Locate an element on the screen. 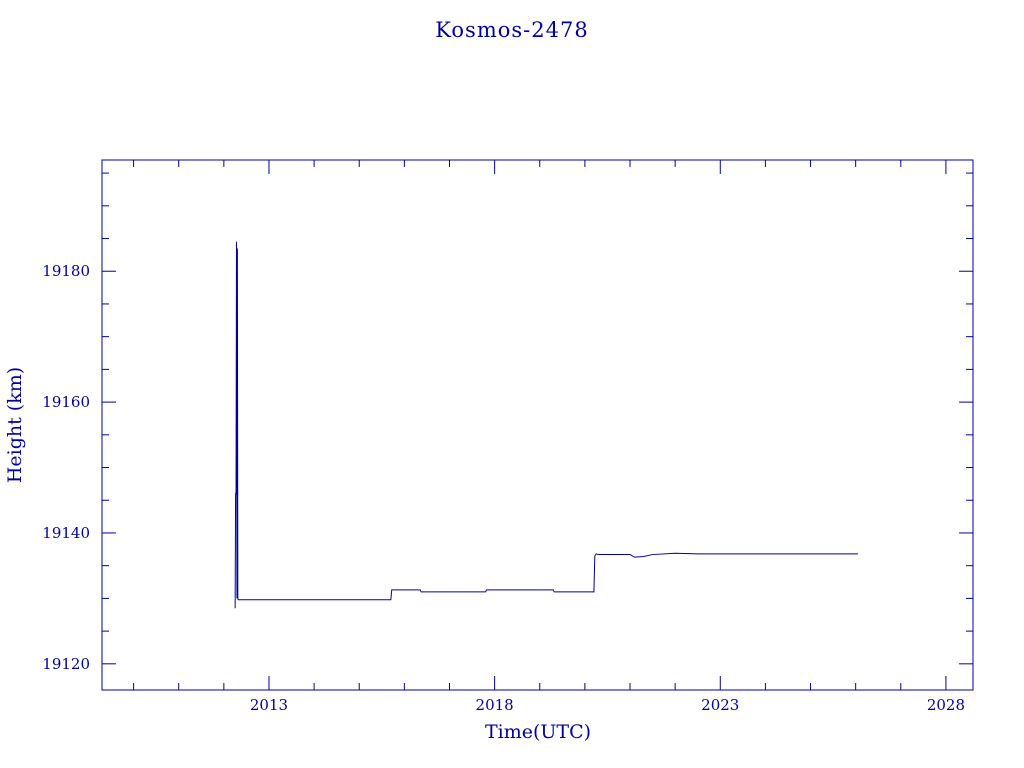 This screenshot has width=1024, height=768. x-axis-label: Time(UTC) is located at coordinates (538, 732).